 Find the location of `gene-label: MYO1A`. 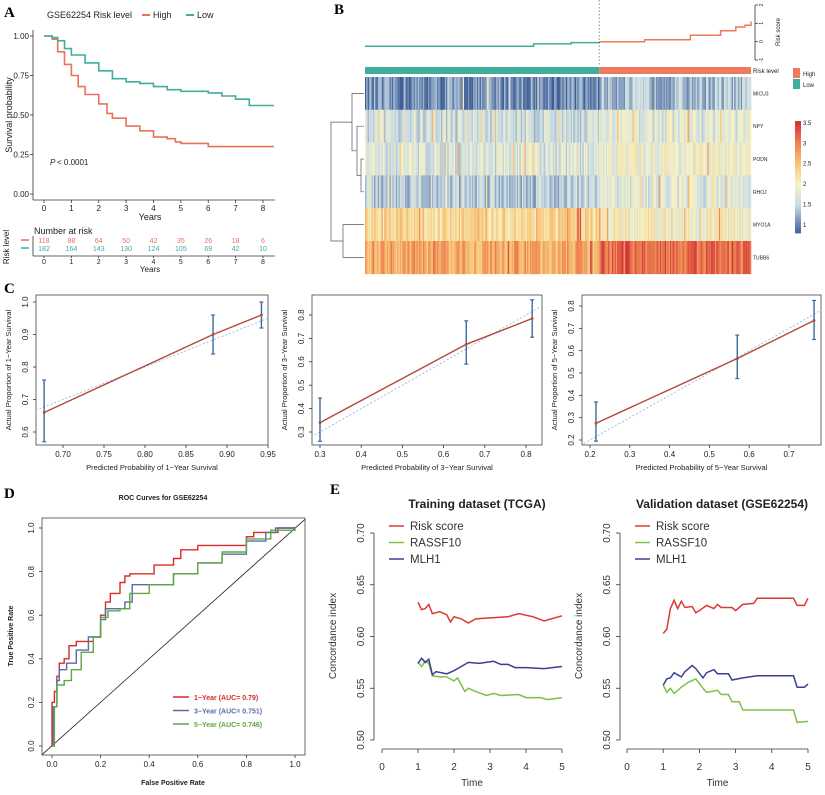

gene-label: MYO1A is located at coordinates (762, 226).